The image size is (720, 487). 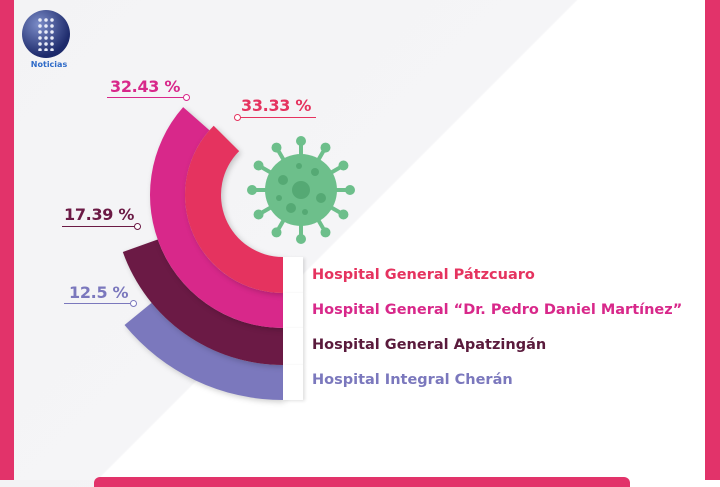 What do you see at coordinates (429, 345) in the screenshot?
I see `legend-apatzingan: Hospital General Apatzingán` at bounding box center [429, 345].